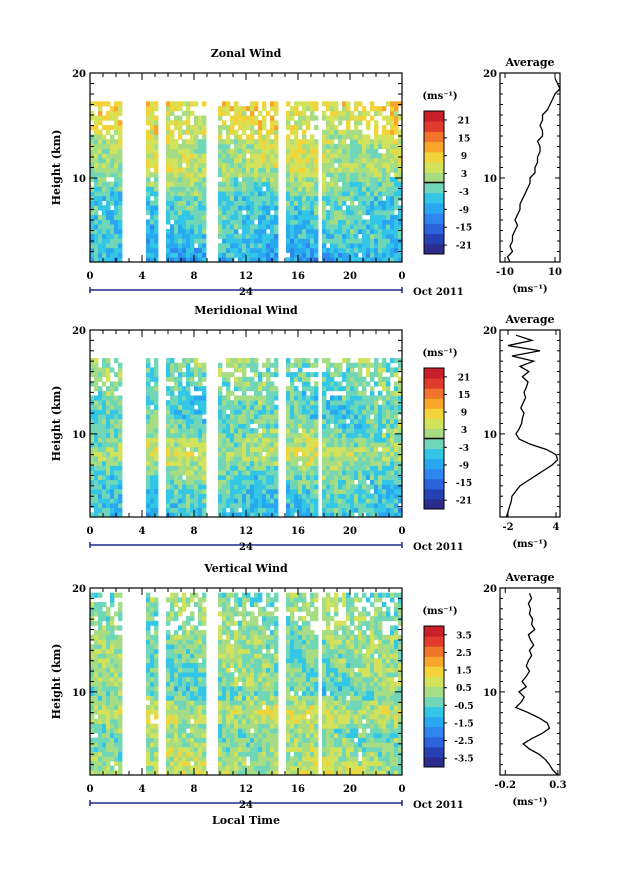  I want to click on colorbar-tick-label: -9, so click(464, 466).